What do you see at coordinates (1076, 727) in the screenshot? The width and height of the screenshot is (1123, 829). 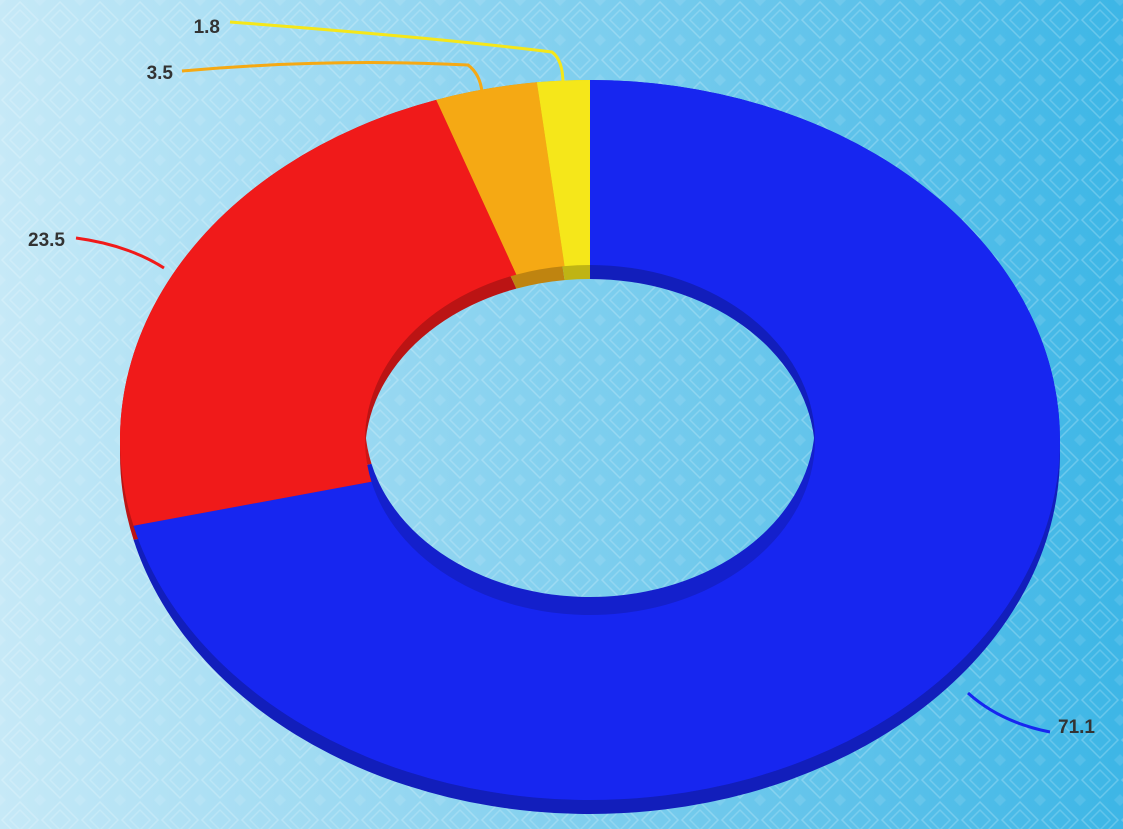 I see `data-label-1: 71.1` at bounding box center [1076, 727].